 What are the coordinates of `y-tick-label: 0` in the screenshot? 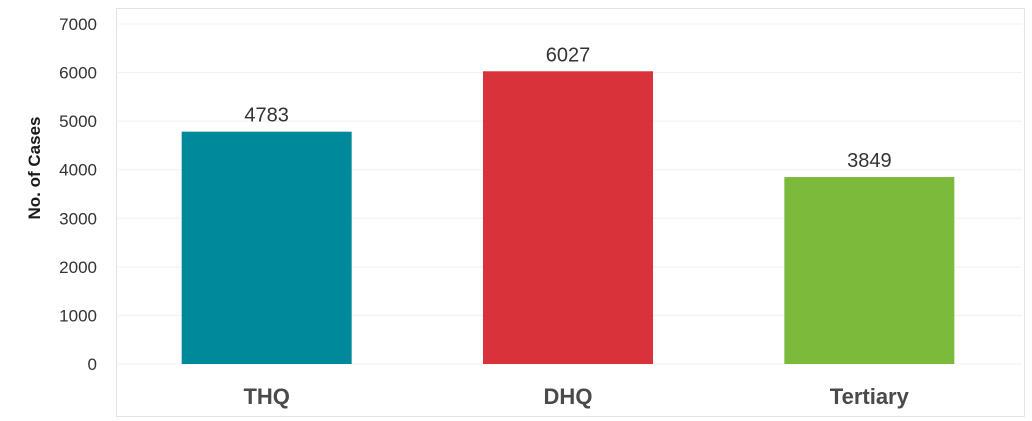 It's located at (92, 364).